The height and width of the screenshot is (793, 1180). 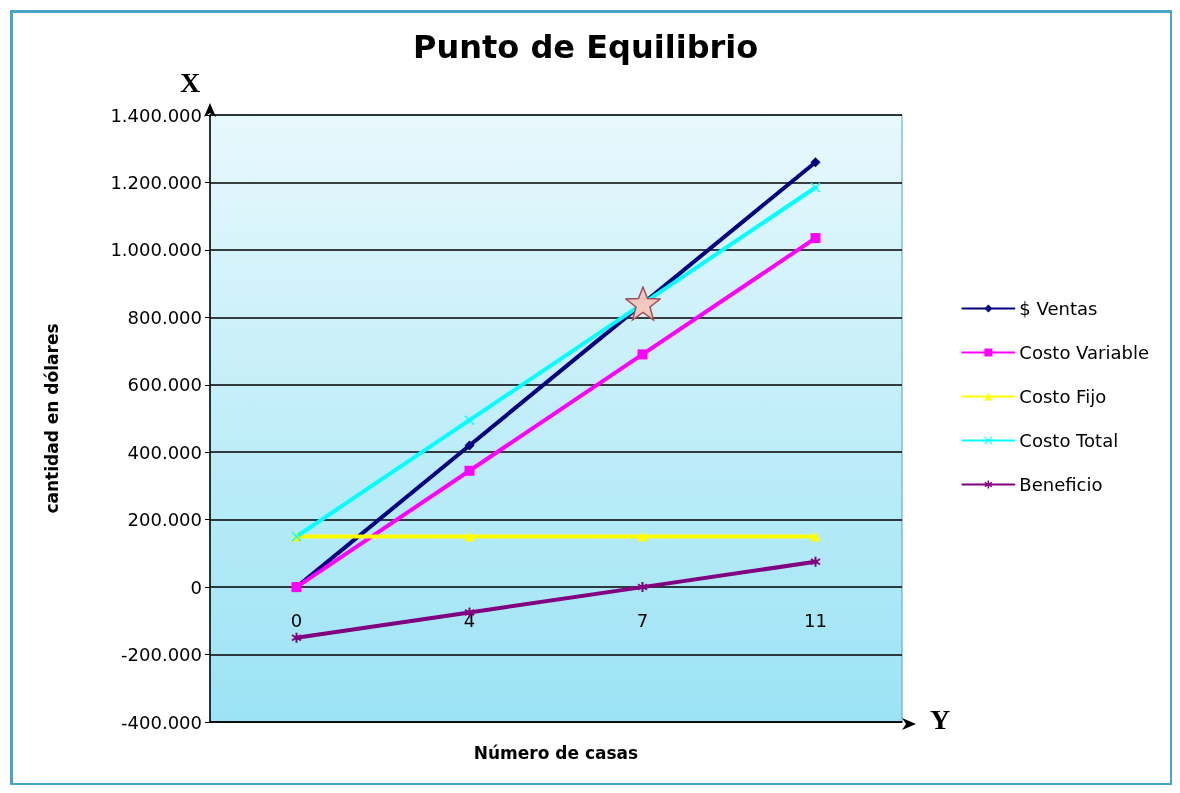 I want to click on y-tick-label: 800.000, so click(x=164, y=317).